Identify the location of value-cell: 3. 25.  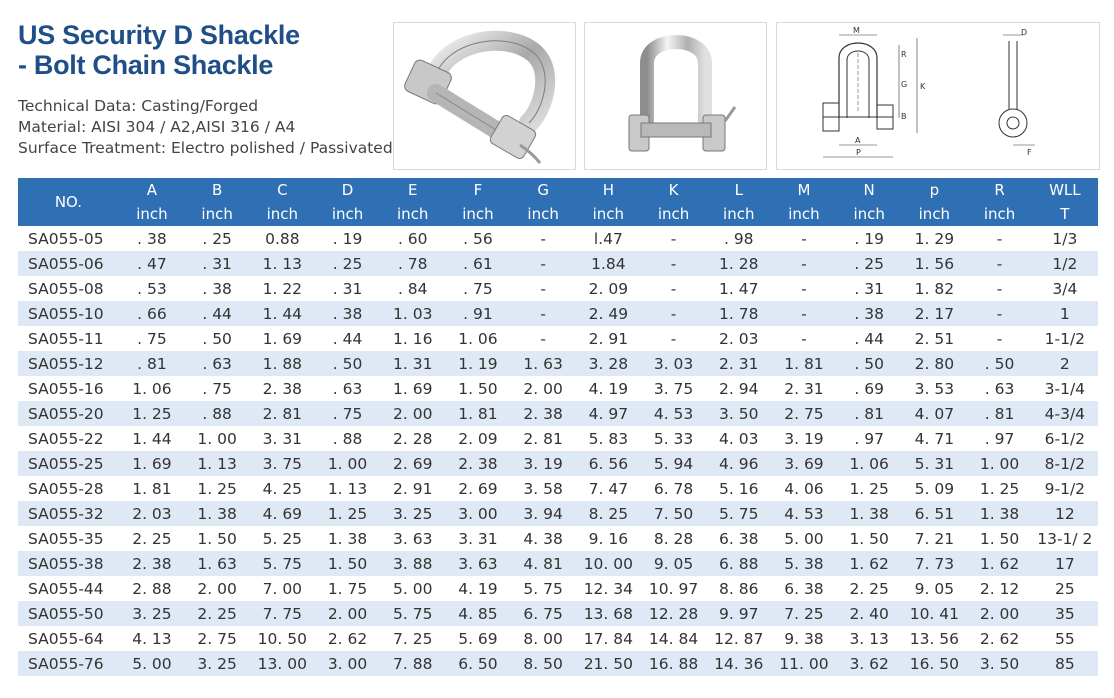
(152, 613).